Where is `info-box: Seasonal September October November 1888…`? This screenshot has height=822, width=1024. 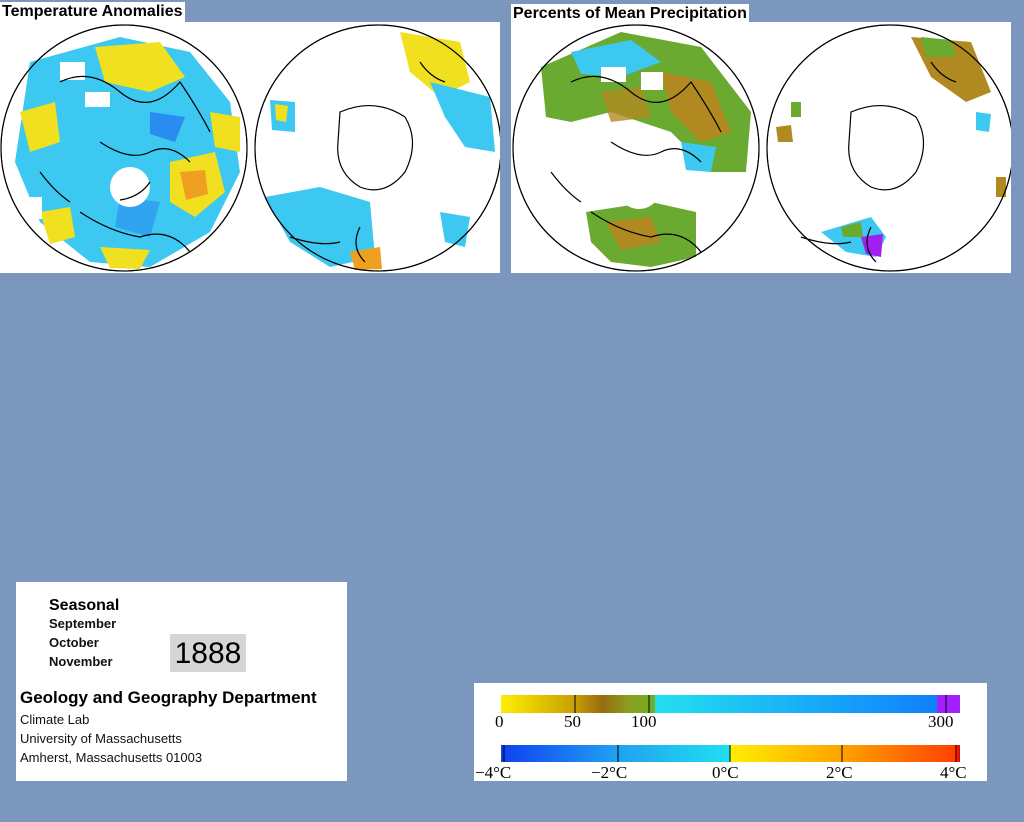 info-box: Seasonal September October November 1888… is located at coordinates (181, 681).